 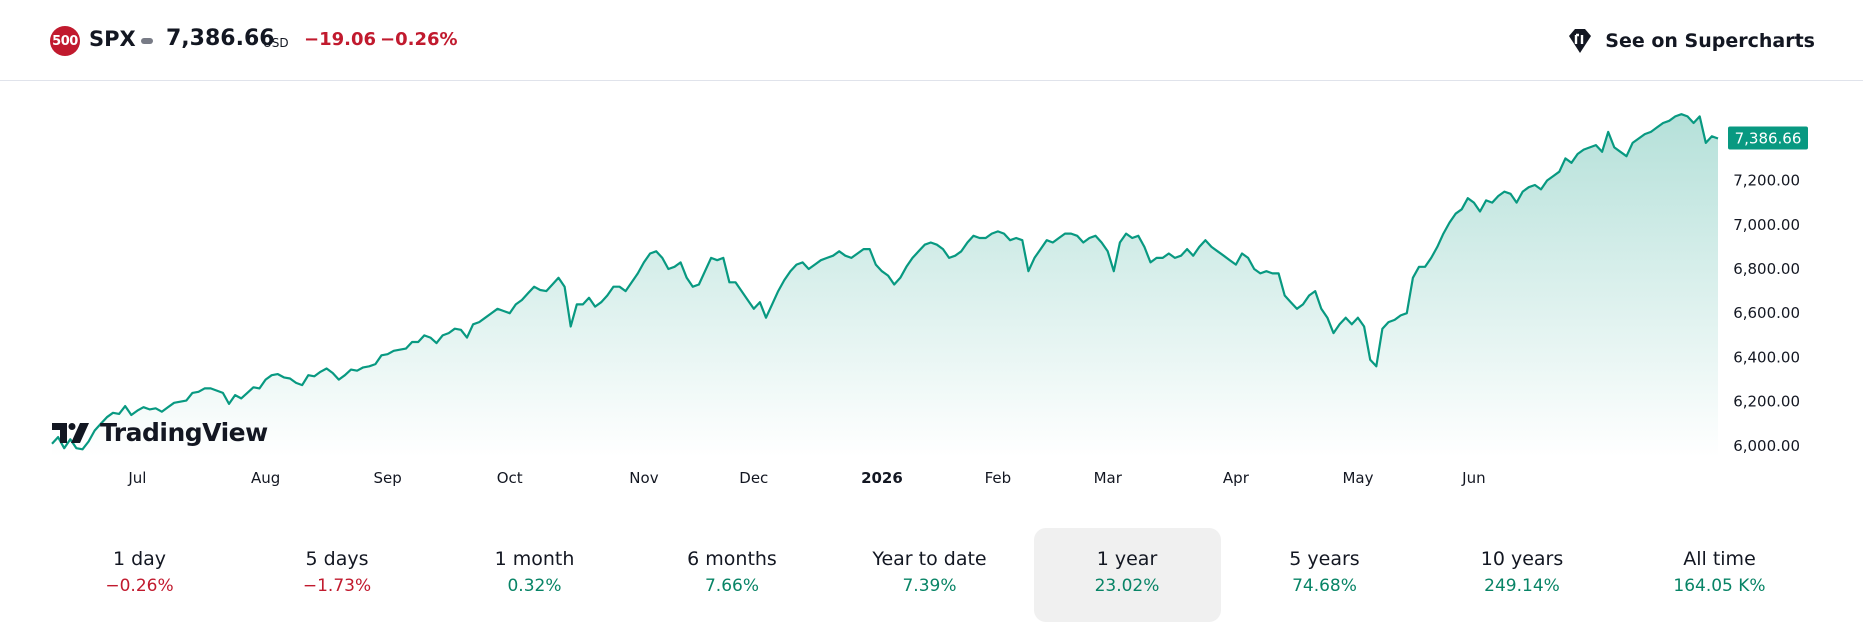 I want to click on x-axis-tick-label: Aug, so click(x=265, y=478).